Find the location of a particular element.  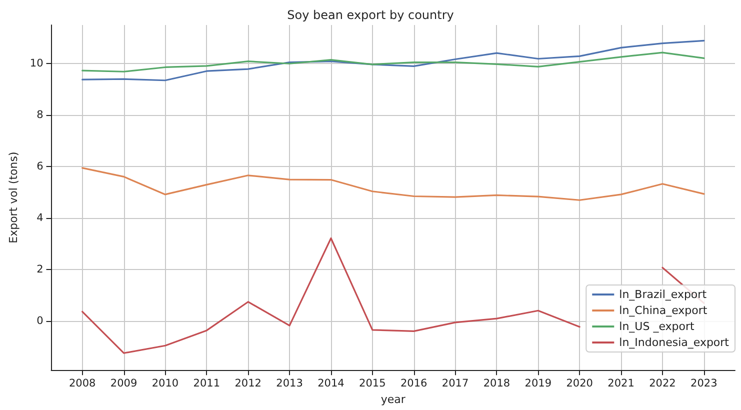

x-tick-label: 2019 is located at coordinates (538, 384).